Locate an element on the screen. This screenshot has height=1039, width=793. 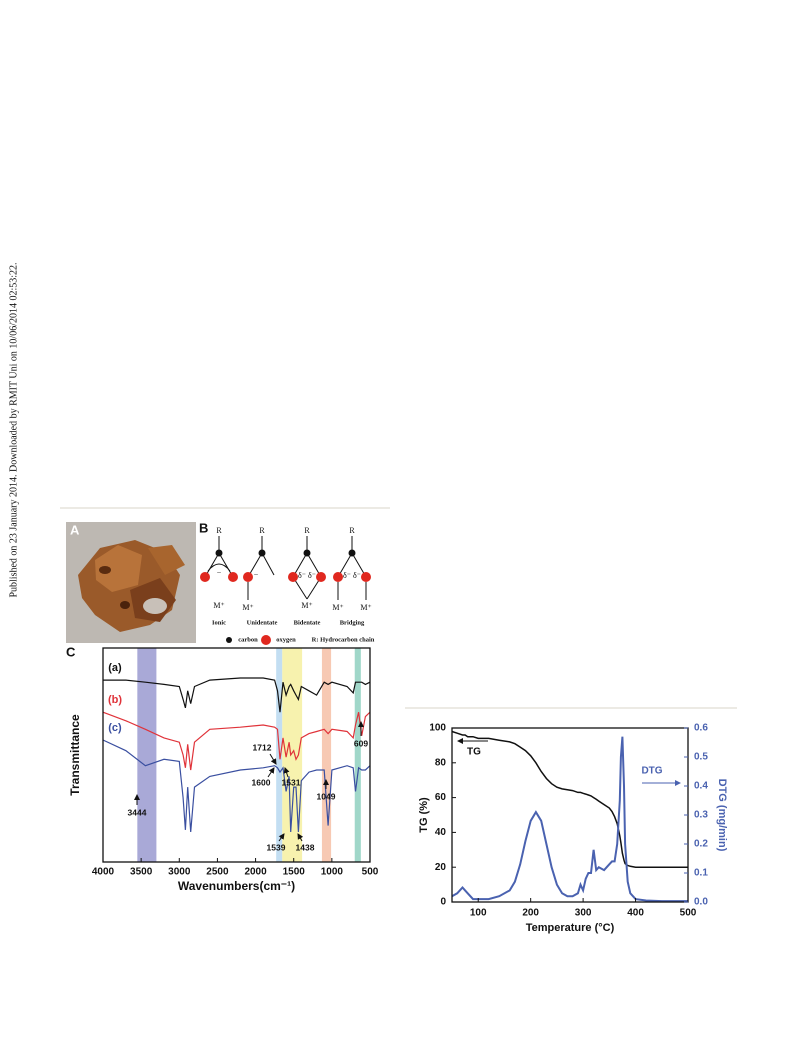
y-tick-label: 60 is located at coordinates (441, 797).